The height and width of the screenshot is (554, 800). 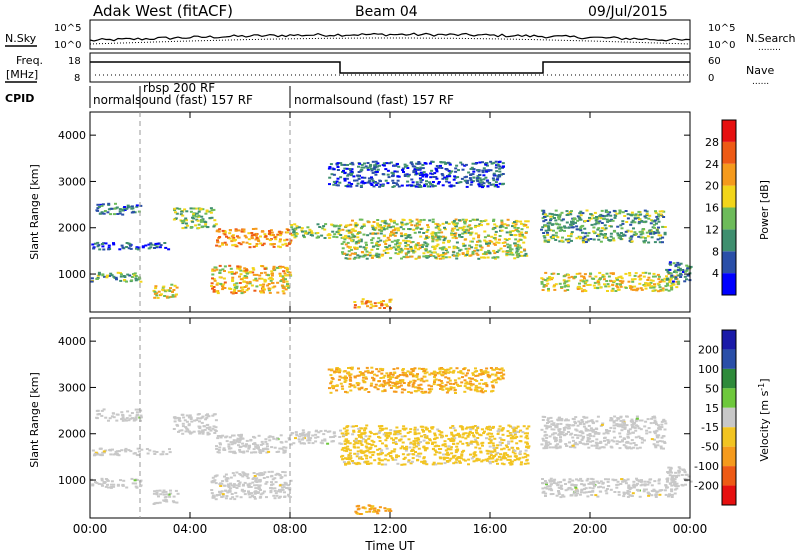 What do you see at coordinates (708, 369) in the screenshot?
I see `velocity-colorbar-tick-1: 100` at bounding box center [708, 369].